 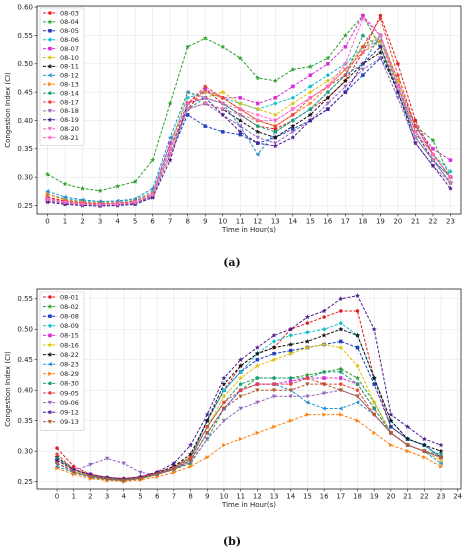 I want to click on x-tick-label: 3, so click(x=107, y=497).